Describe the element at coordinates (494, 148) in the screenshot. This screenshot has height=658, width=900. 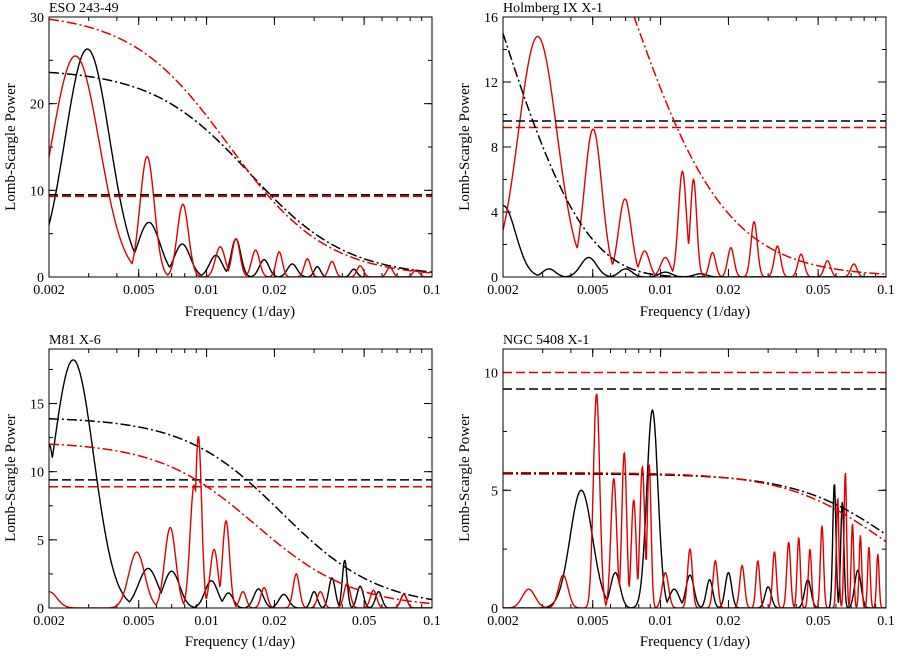
I see `y-tick-label: 8` at that location.